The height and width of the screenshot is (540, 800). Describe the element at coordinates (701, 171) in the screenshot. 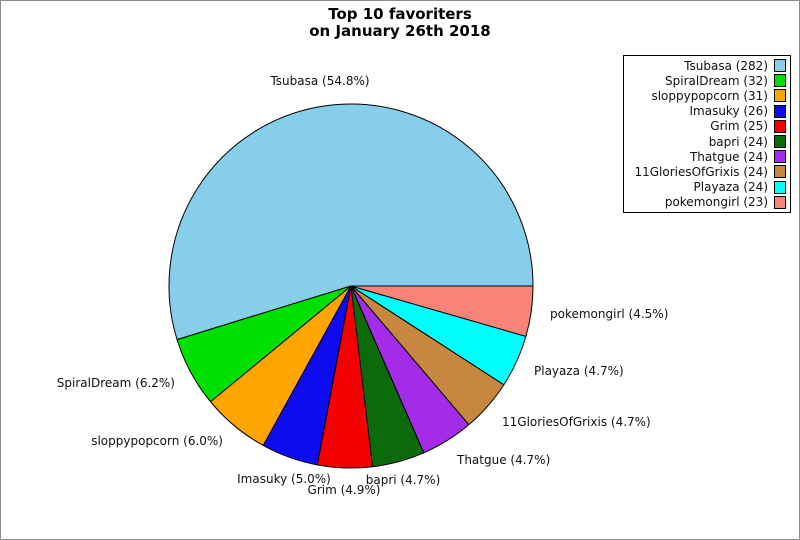

I see `legend-label: 11GloriesOfGrixis (24)` at that location.